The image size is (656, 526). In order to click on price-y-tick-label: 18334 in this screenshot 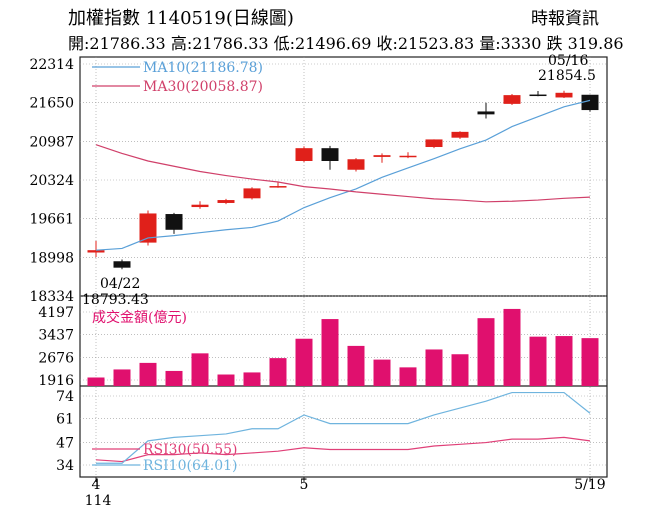, I will do `click(51, 297)`.